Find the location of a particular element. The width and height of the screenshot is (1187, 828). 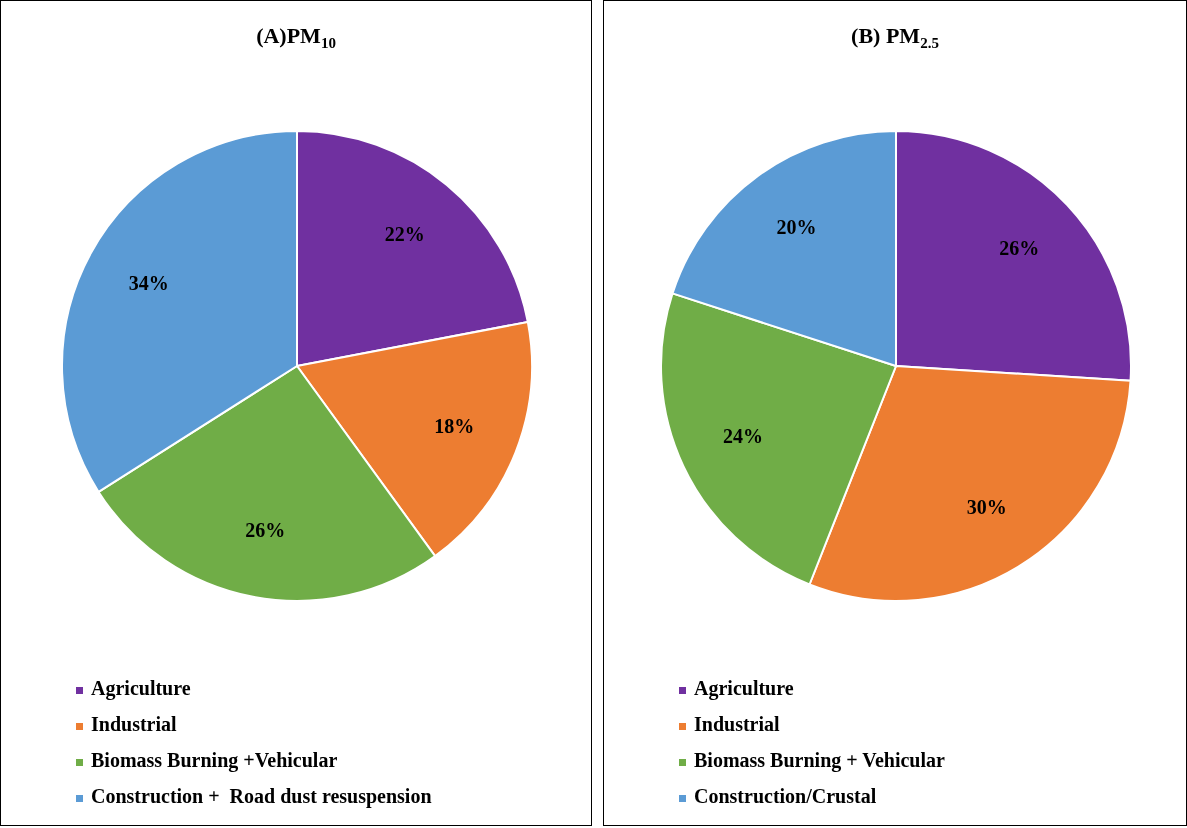

data-label: 22% is located at coordinates (404, 233).